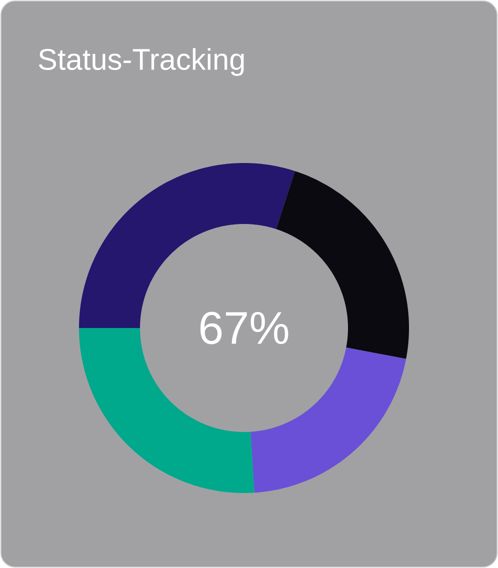 This screenshot has width=498, height=568. I want to click on text: 67%, so click(244, 328).